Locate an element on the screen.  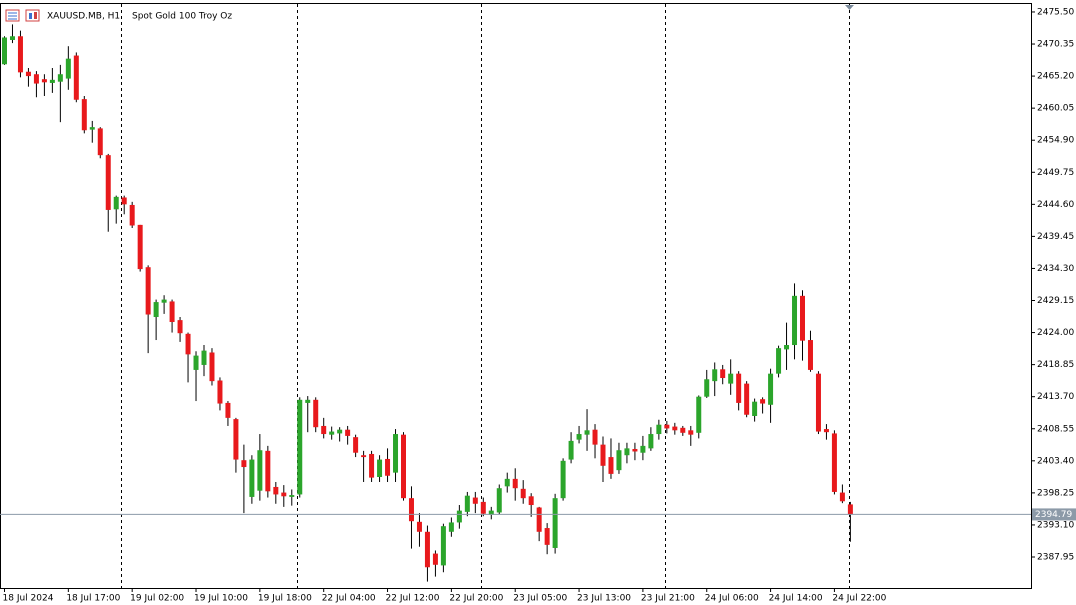
y-tick-label: 2439.45 is located at coordinates (1055, 237).